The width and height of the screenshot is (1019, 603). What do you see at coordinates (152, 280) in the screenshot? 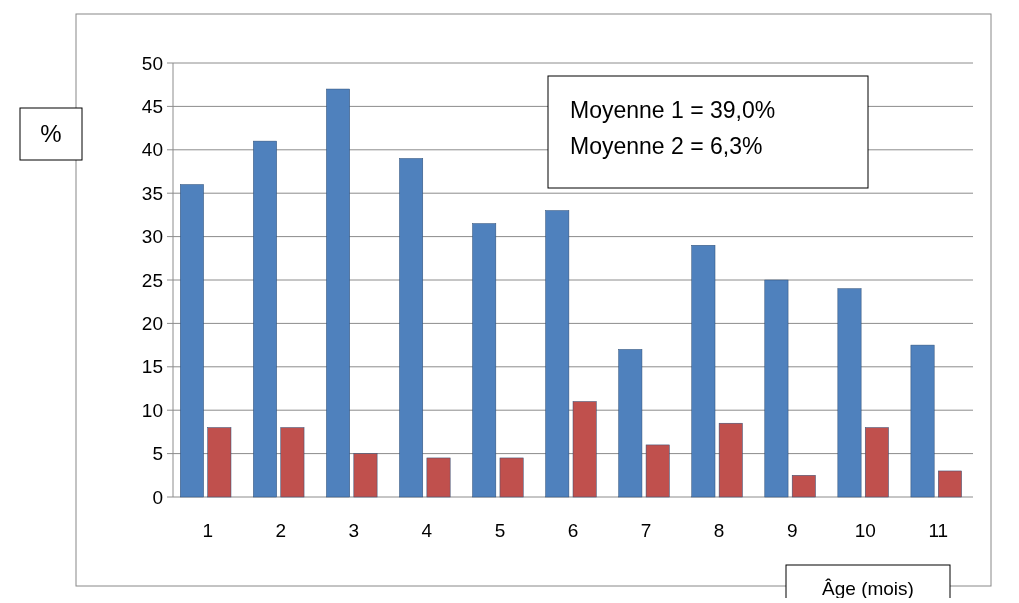
I see `y-tick-label: 25` at bounding box center [152, 280].